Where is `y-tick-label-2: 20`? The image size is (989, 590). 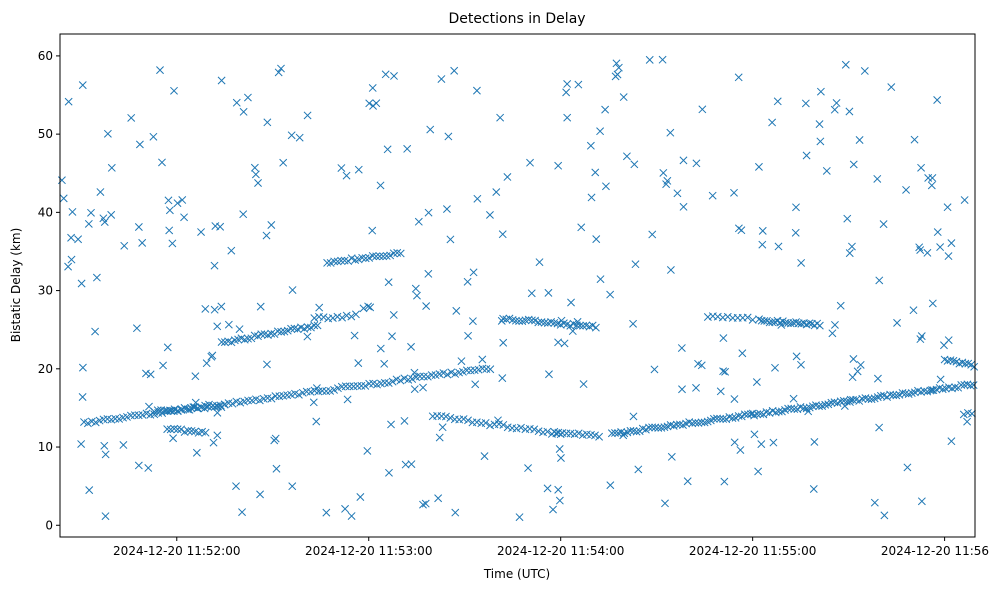 y-tick-label-2: 20 is located at coordinates (45, 369).